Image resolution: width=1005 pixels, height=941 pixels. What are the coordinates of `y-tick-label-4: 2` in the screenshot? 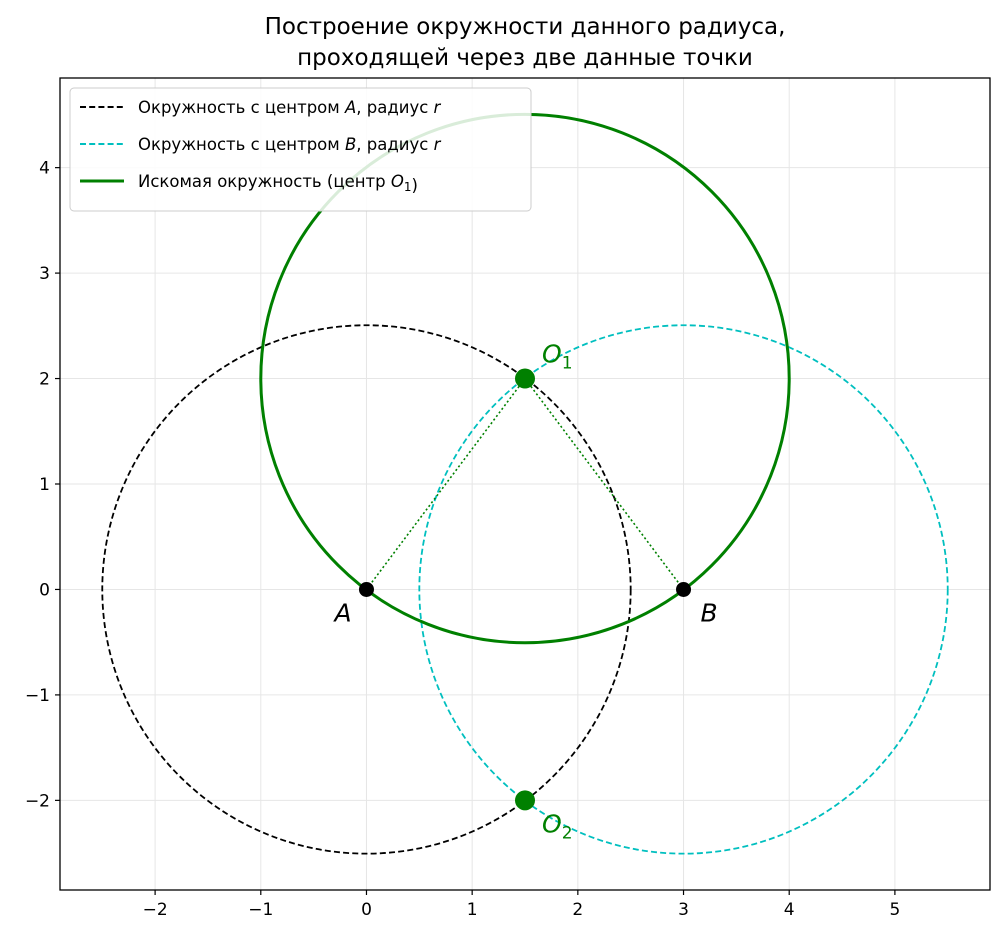 It's located at (44, 380).